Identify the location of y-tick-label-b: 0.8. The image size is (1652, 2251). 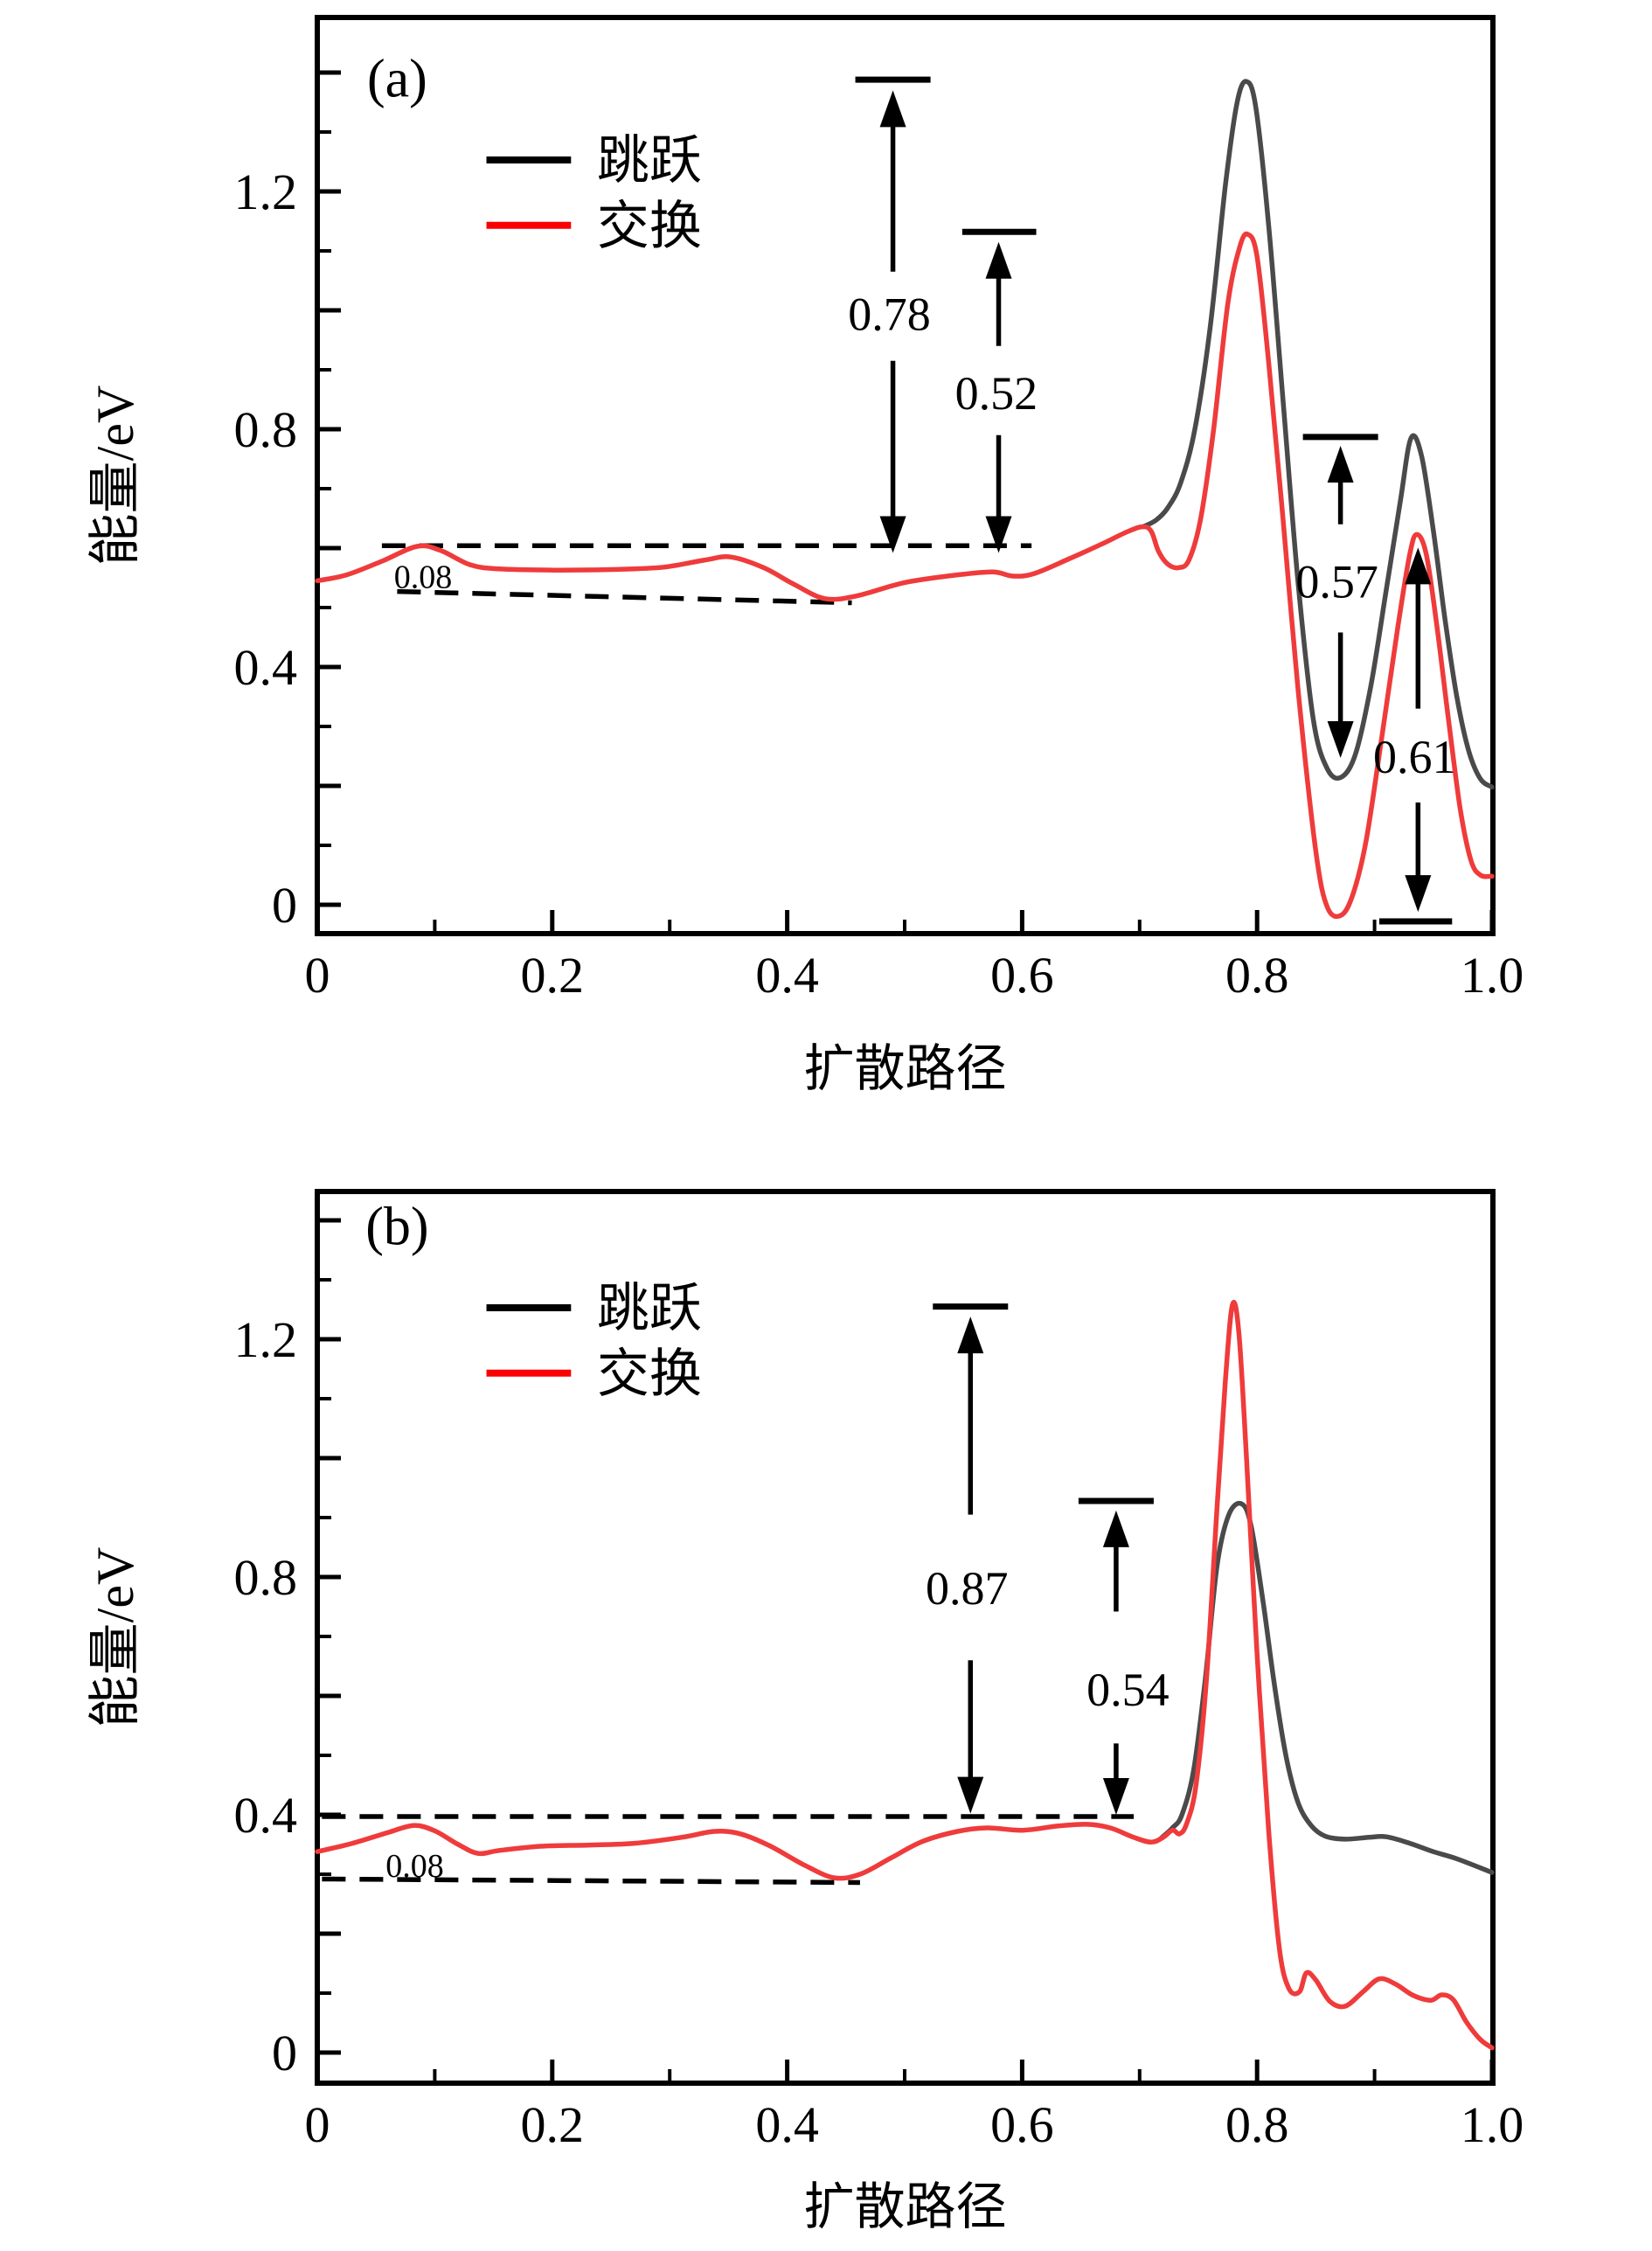
(266, 1577).